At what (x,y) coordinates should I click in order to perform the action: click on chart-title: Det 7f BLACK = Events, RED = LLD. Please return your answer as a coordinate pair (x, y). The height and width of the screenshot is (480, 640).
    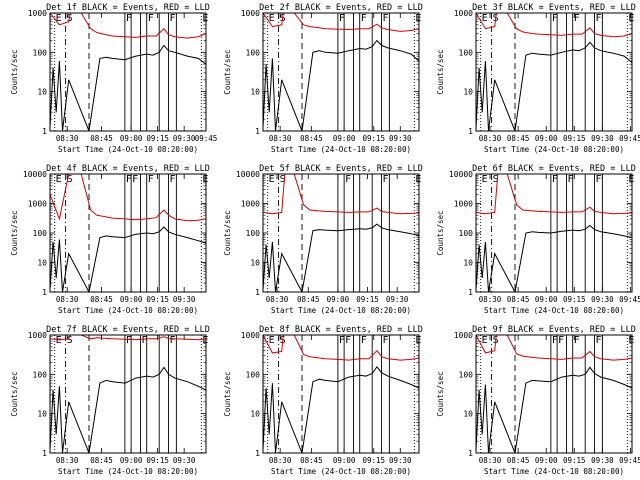
    Looking at the image, I should click on (128, 330).